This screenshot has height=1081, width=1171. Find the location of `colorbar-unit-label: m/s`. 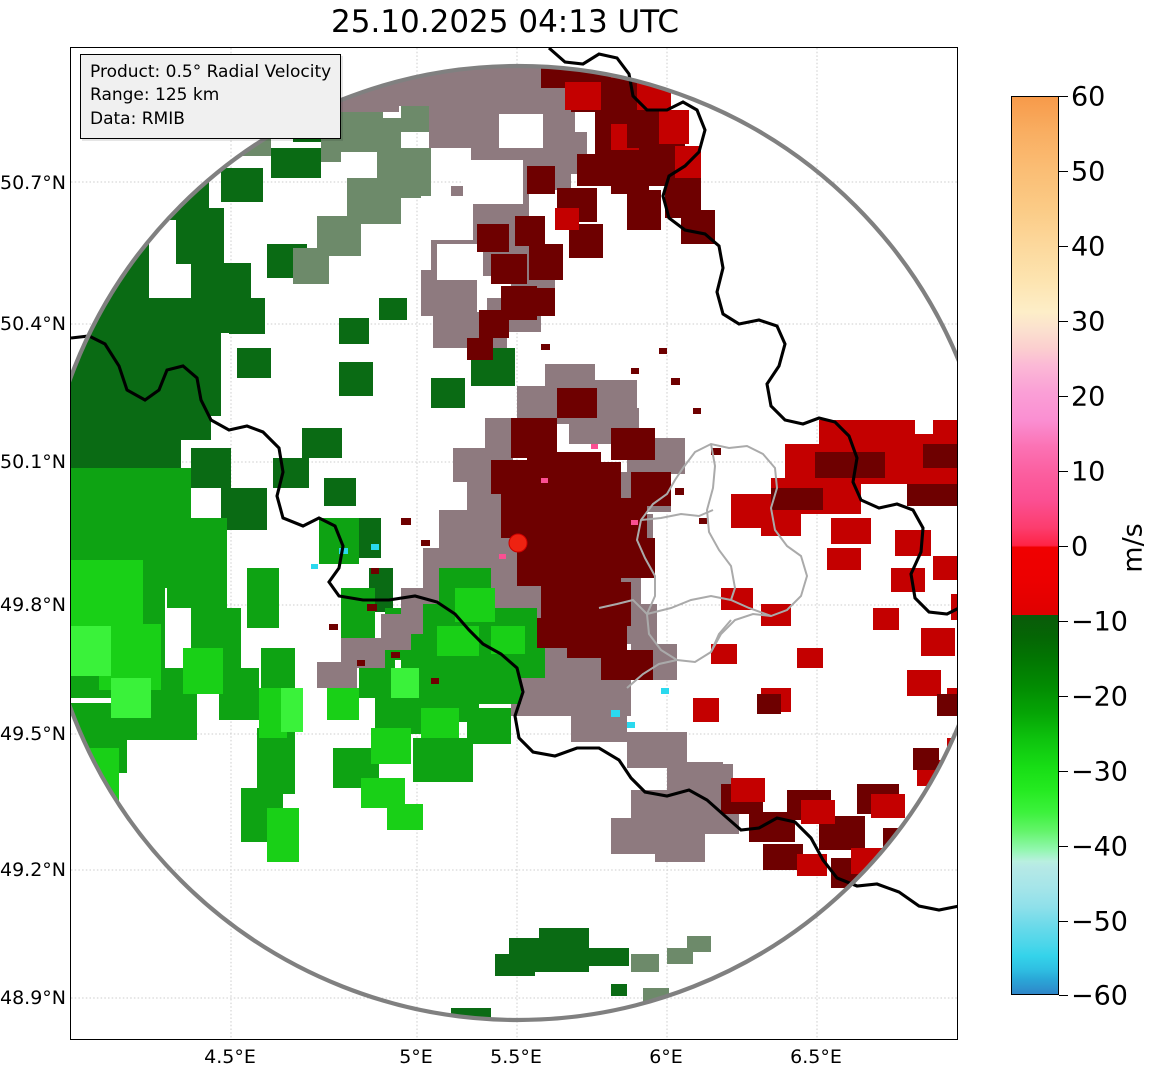

colorbar-unit-label: m/s is located at coordinates (1133, 548).